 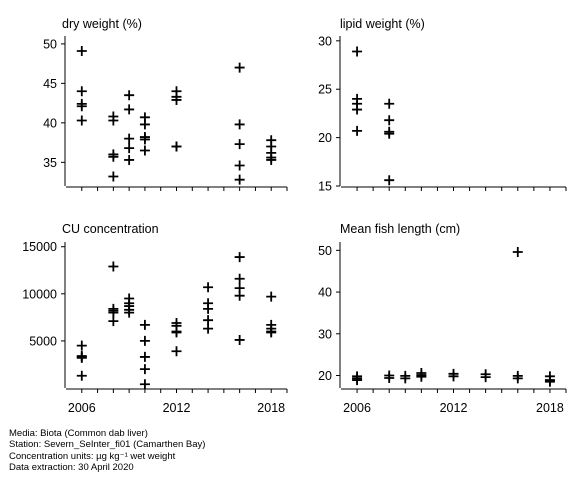 I want to click on footer-media: Media: Biota (Common dab liver), so click(x=78, y=433).